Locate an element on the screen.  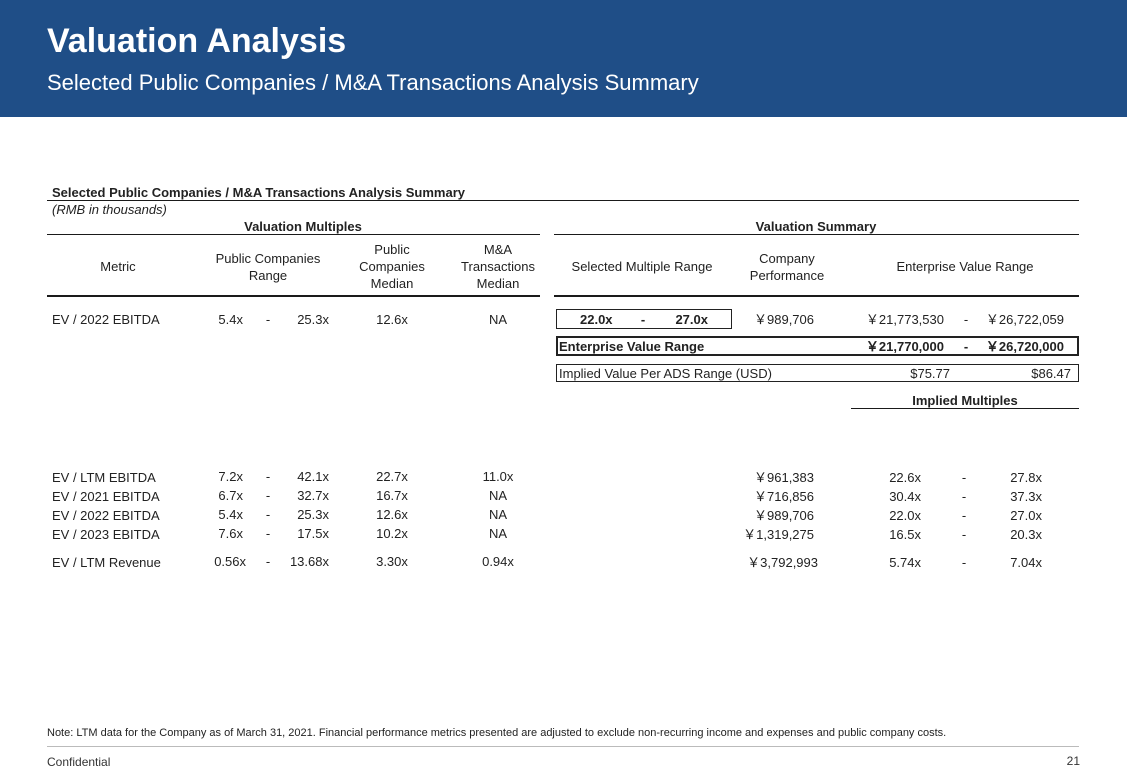
ev-range-label: Enterprise Value Range is located at coordinates (632, 346).